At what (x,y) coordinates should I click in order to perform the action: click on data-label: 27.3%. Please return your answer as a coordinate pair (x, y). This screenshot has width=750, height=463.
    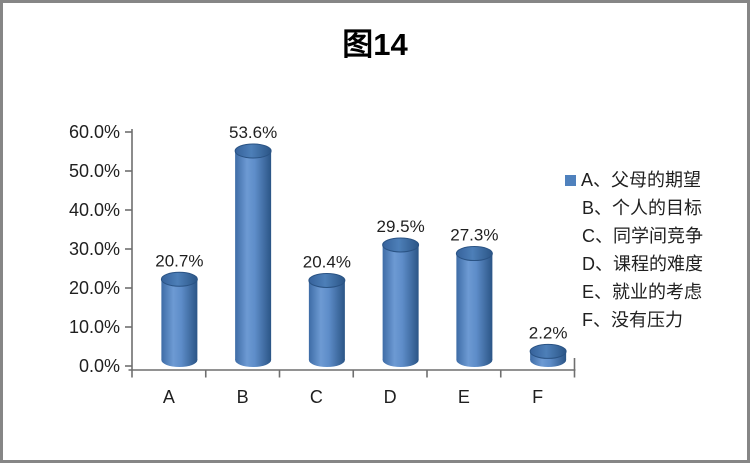
    Looking at the image, I should click on (474, 235).